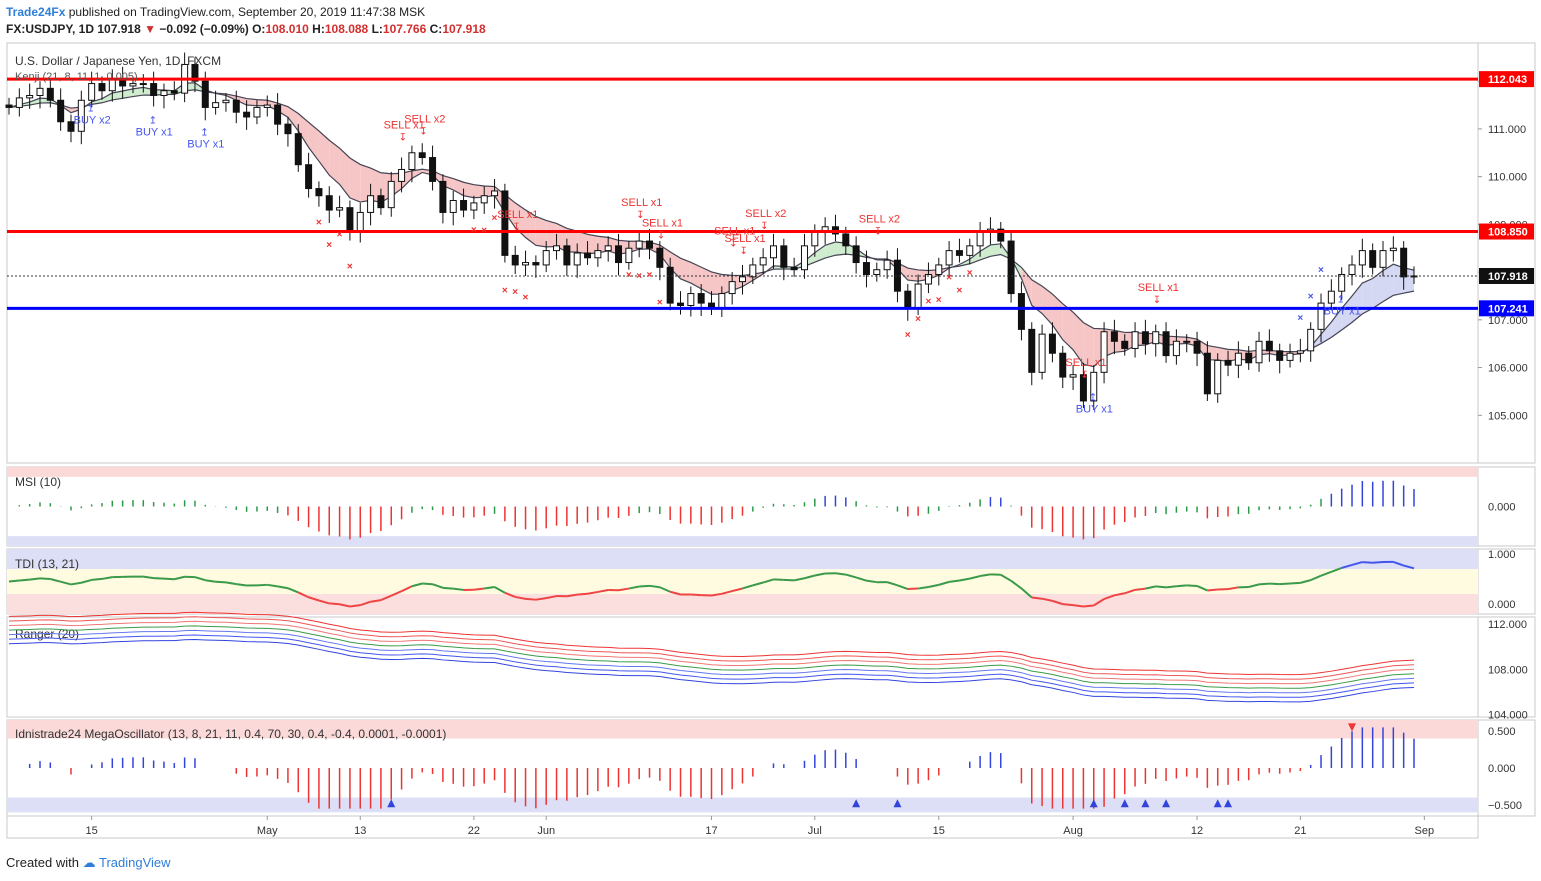 The height and width of the screenshot is (881, 1541). I want to click on msi-pane: MSI (10) 0.000, so click(771, 506).